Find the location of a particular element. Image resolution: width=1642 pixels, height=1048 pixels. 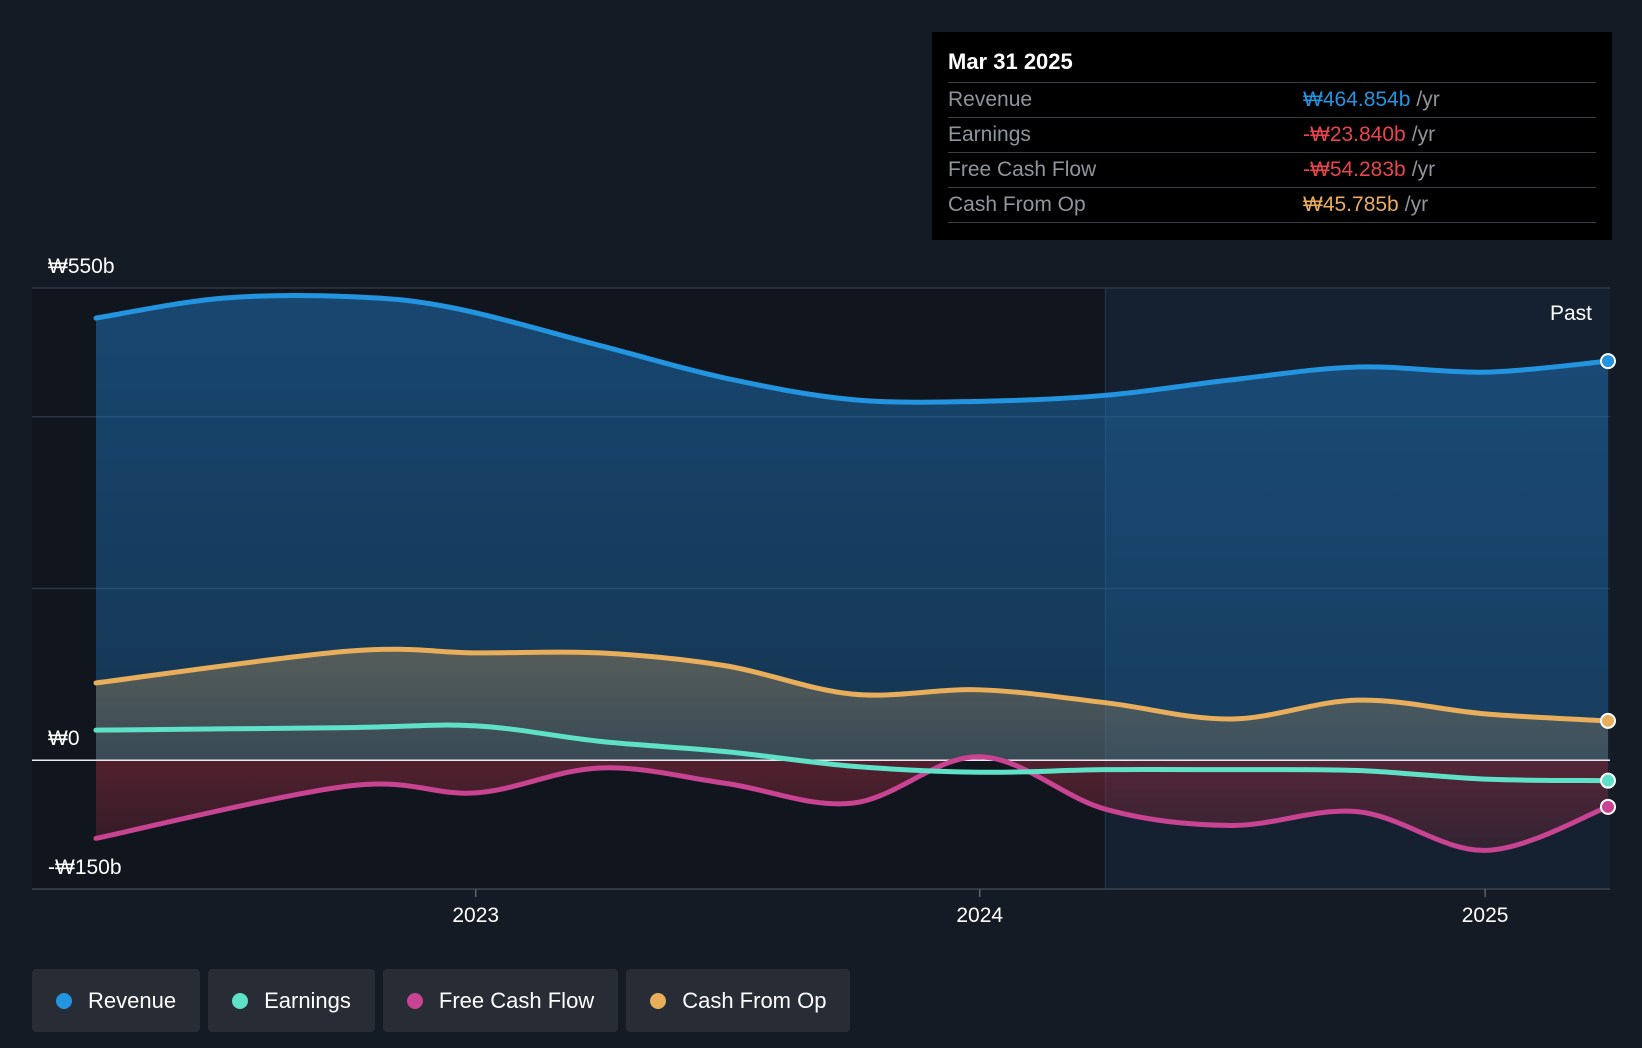

tooltip-row-free-cash-flow: Free Cash Flow -₩54.283b /yr is located at coordinates (1272, 169).